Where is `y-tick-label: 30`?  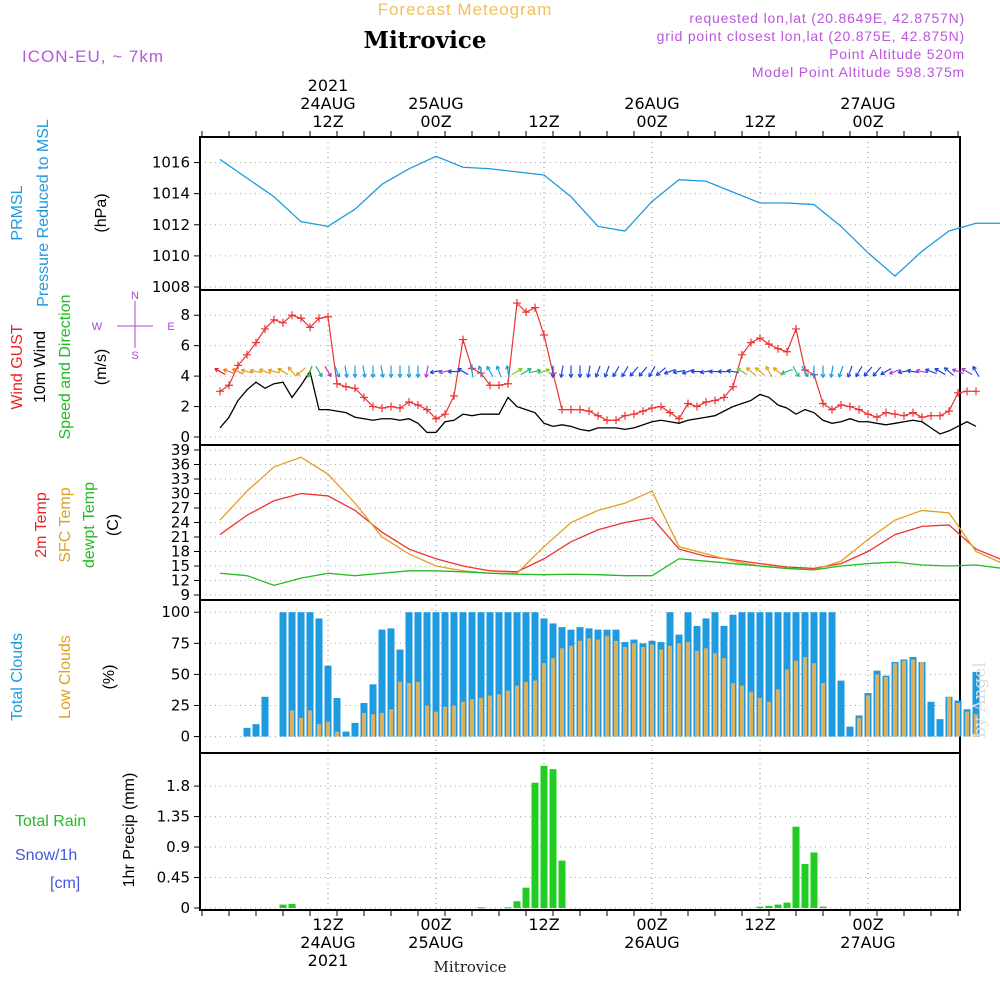 y-tick-label: 30 is located at coordinates (180, 494).